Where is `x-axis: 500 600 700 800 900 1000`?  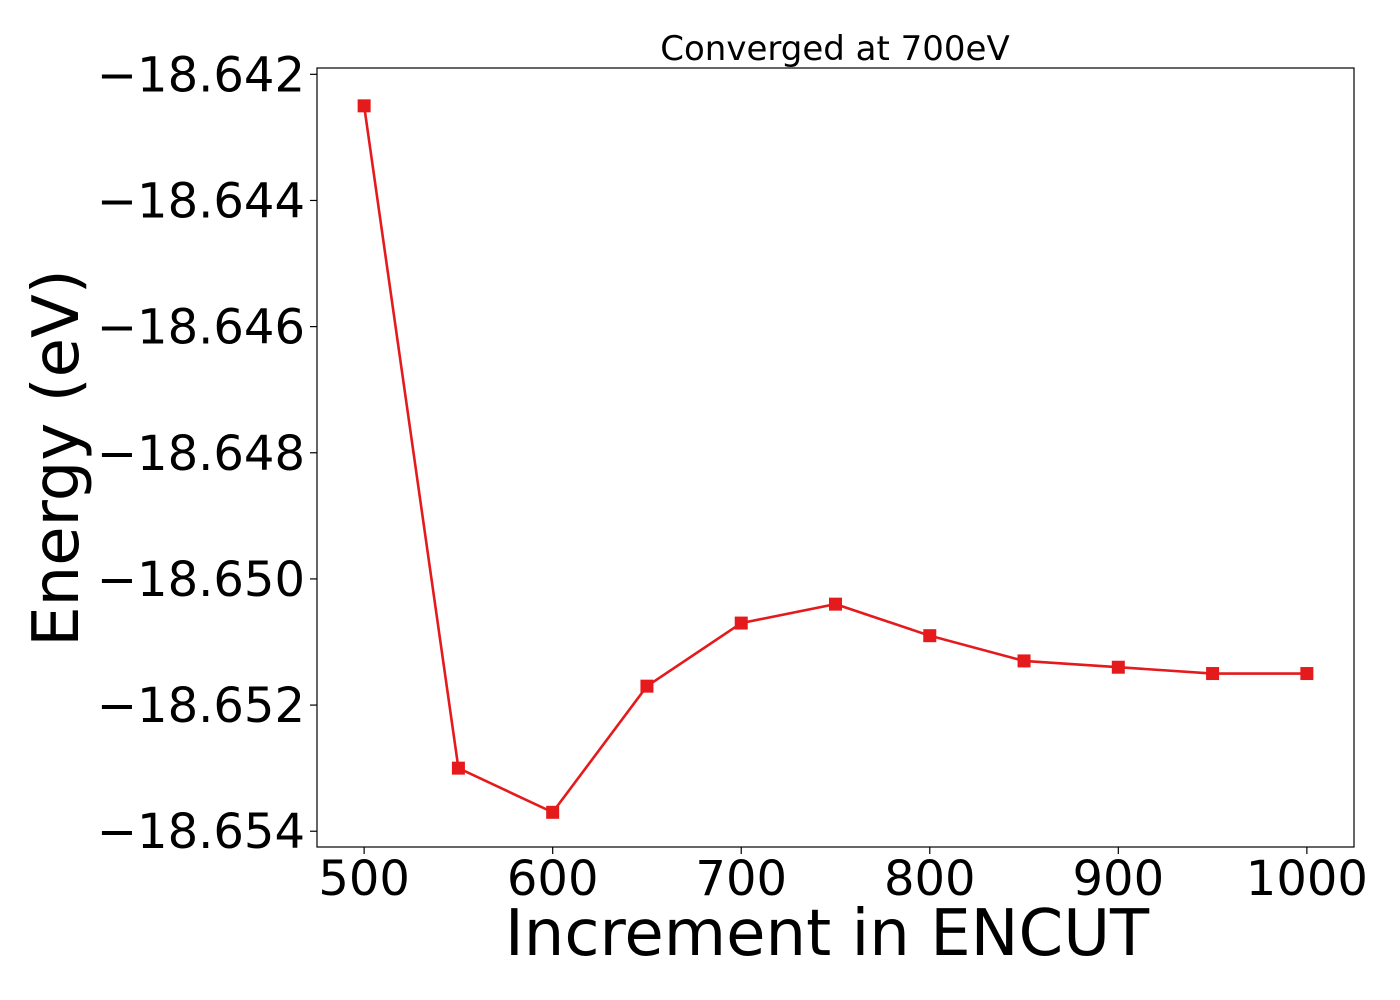 x-axis: 500 600 700 800 900 1000 is located at coordinates (843, 877).